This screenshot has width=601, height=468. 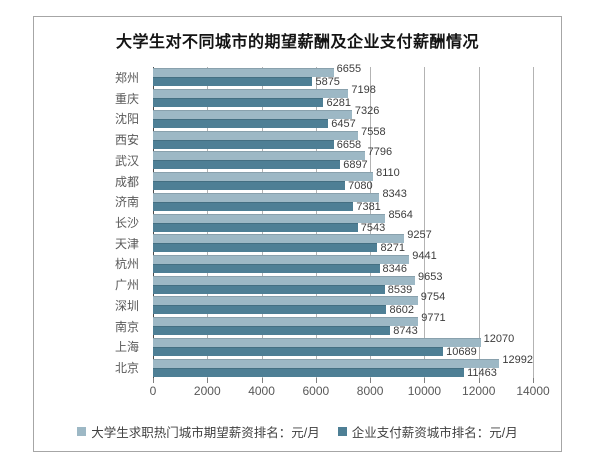 I want to click on bar-row: 8343 7381, so click(x=343, y=200).